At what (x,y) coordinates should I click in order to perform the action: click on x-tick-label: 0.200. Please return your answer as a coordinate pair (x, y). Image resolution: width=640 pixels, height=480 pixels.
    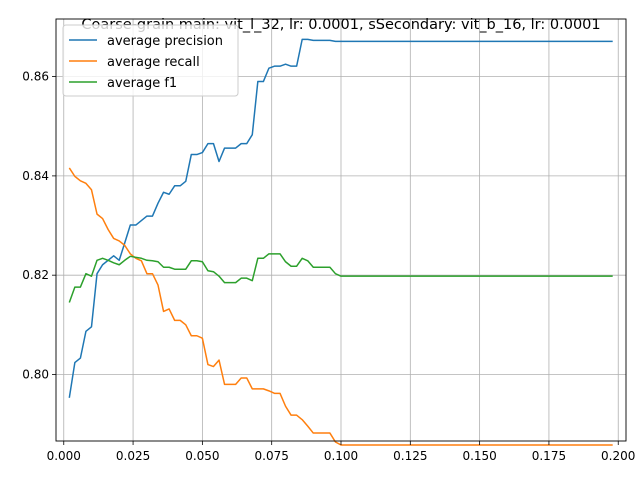
    Looking at the image, I should click on (618, 456).